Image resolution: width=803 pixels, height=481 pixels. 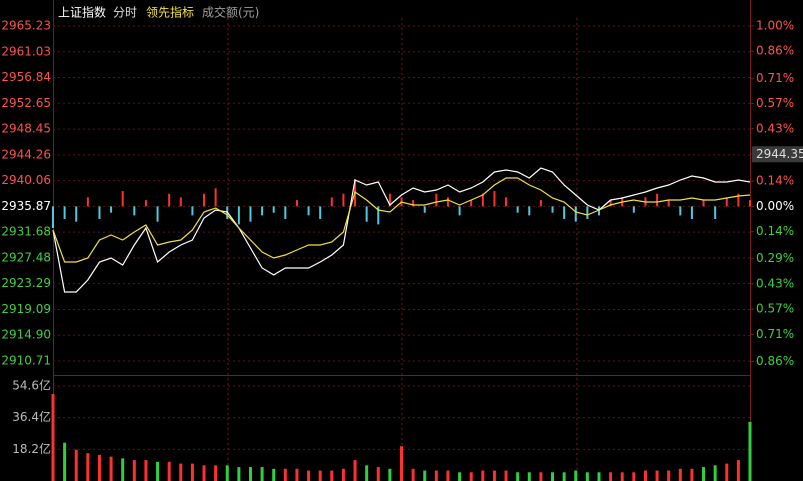 What do you see at coordinates (82, 12) in the screenshot?
I see `legend-price: 上证指数` at bounding box center [82, 12].